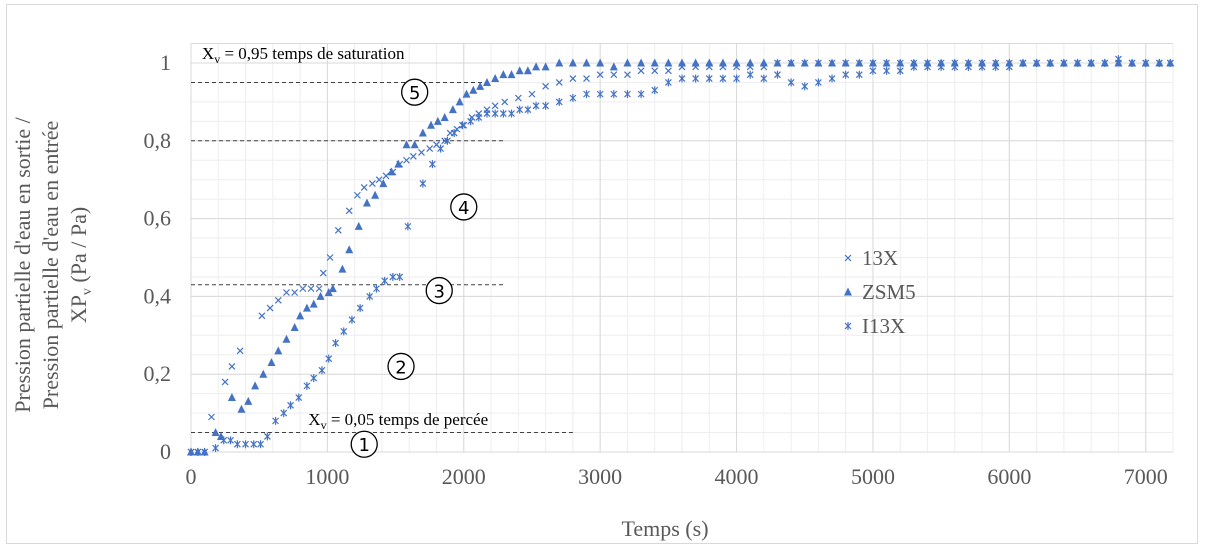 The height and width of the screenshot is (549, 1206). What do you see at coordinates (158, 140) in the screenshot?
I see `y-tick-label: 0,8` at bounding box center [158, 140].